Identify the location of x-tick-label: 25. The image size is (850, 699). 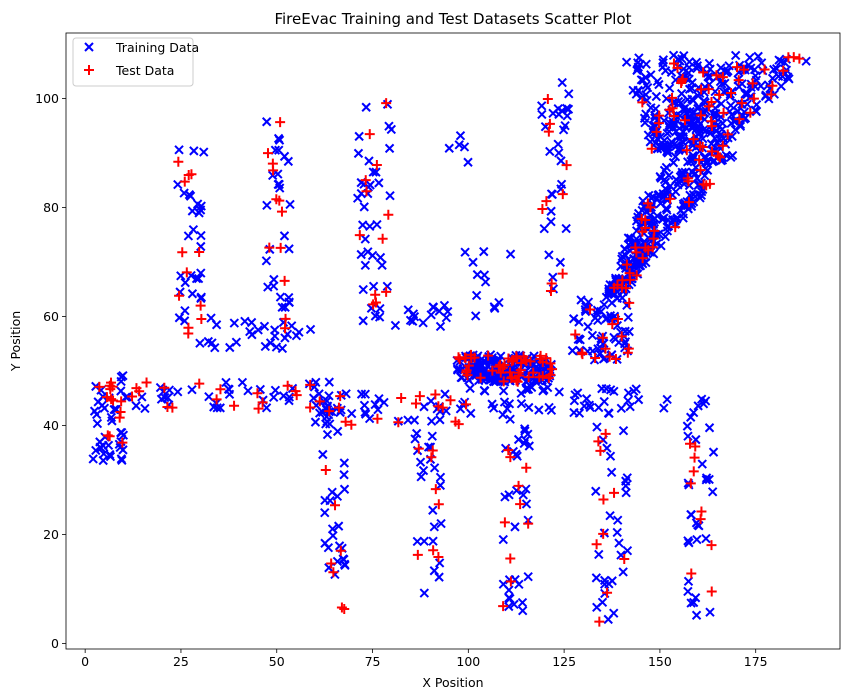
(181, 661).